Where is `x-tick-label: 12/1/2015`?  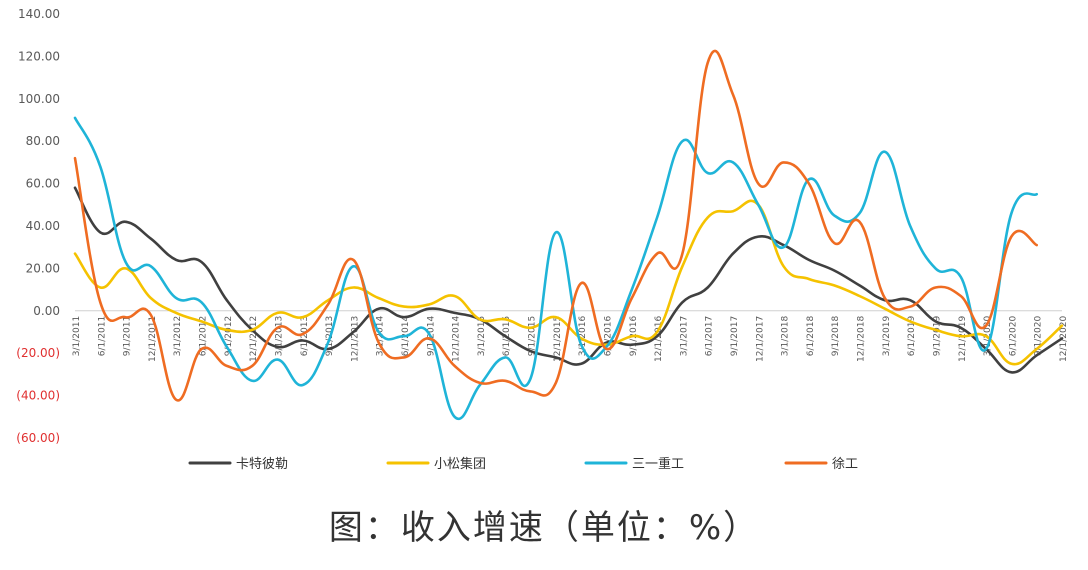
x-tick-label: 12/1/2015 is located at coordinates (558, 339).